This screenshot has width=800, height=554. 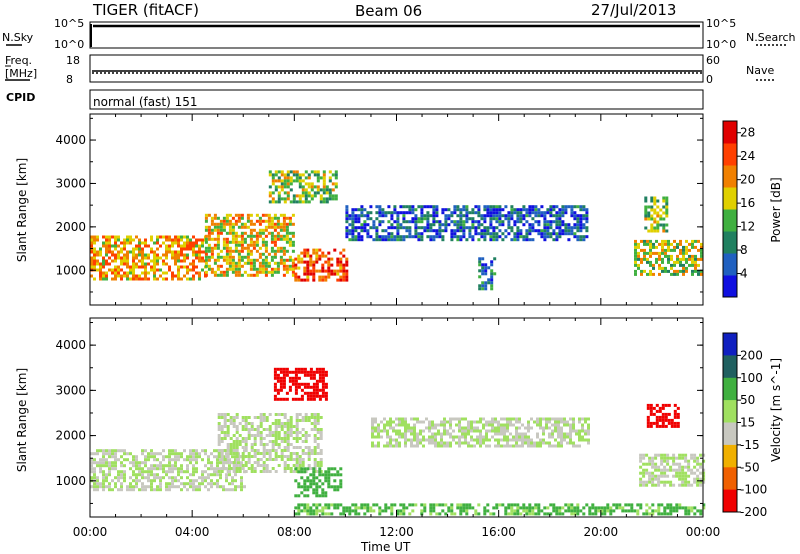 I want to click on velocity-colorbar-tick-label: -100, so click(x=753, y=490).